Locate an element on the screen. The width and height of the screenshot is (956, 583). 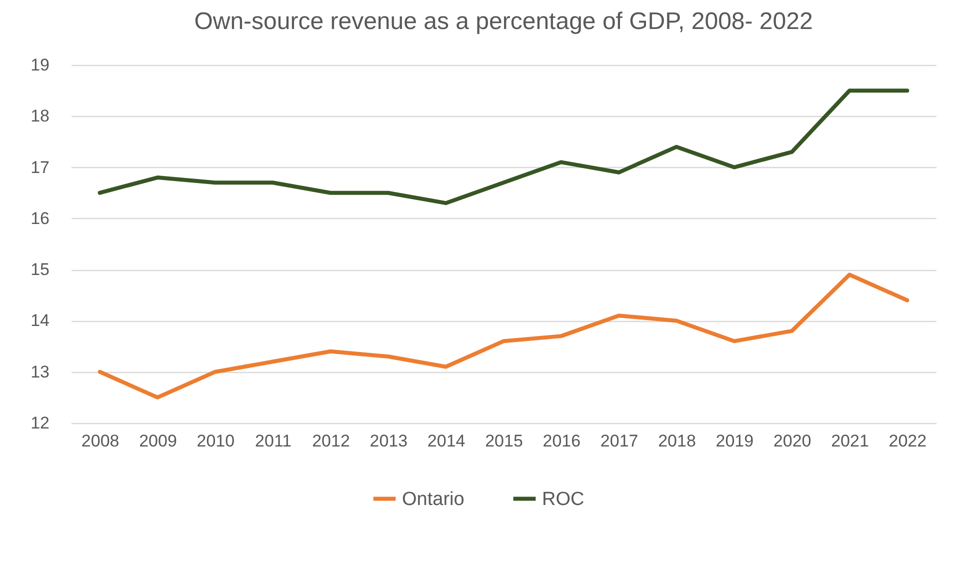
legend-label: ROC is located at coordinates (563, 499).